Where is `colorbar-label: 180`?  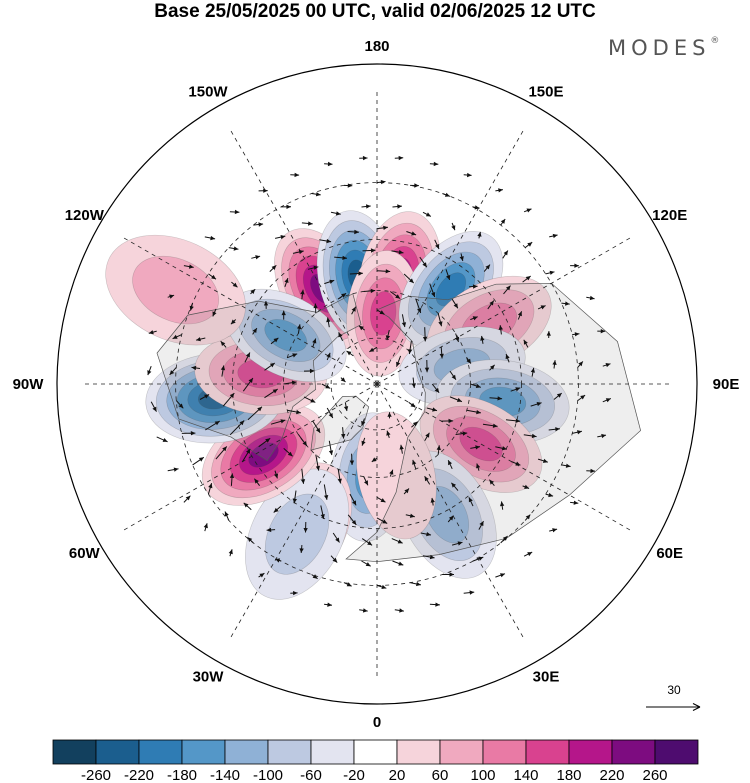
colorbar-label: 180 is located at coordinates (568, 775).